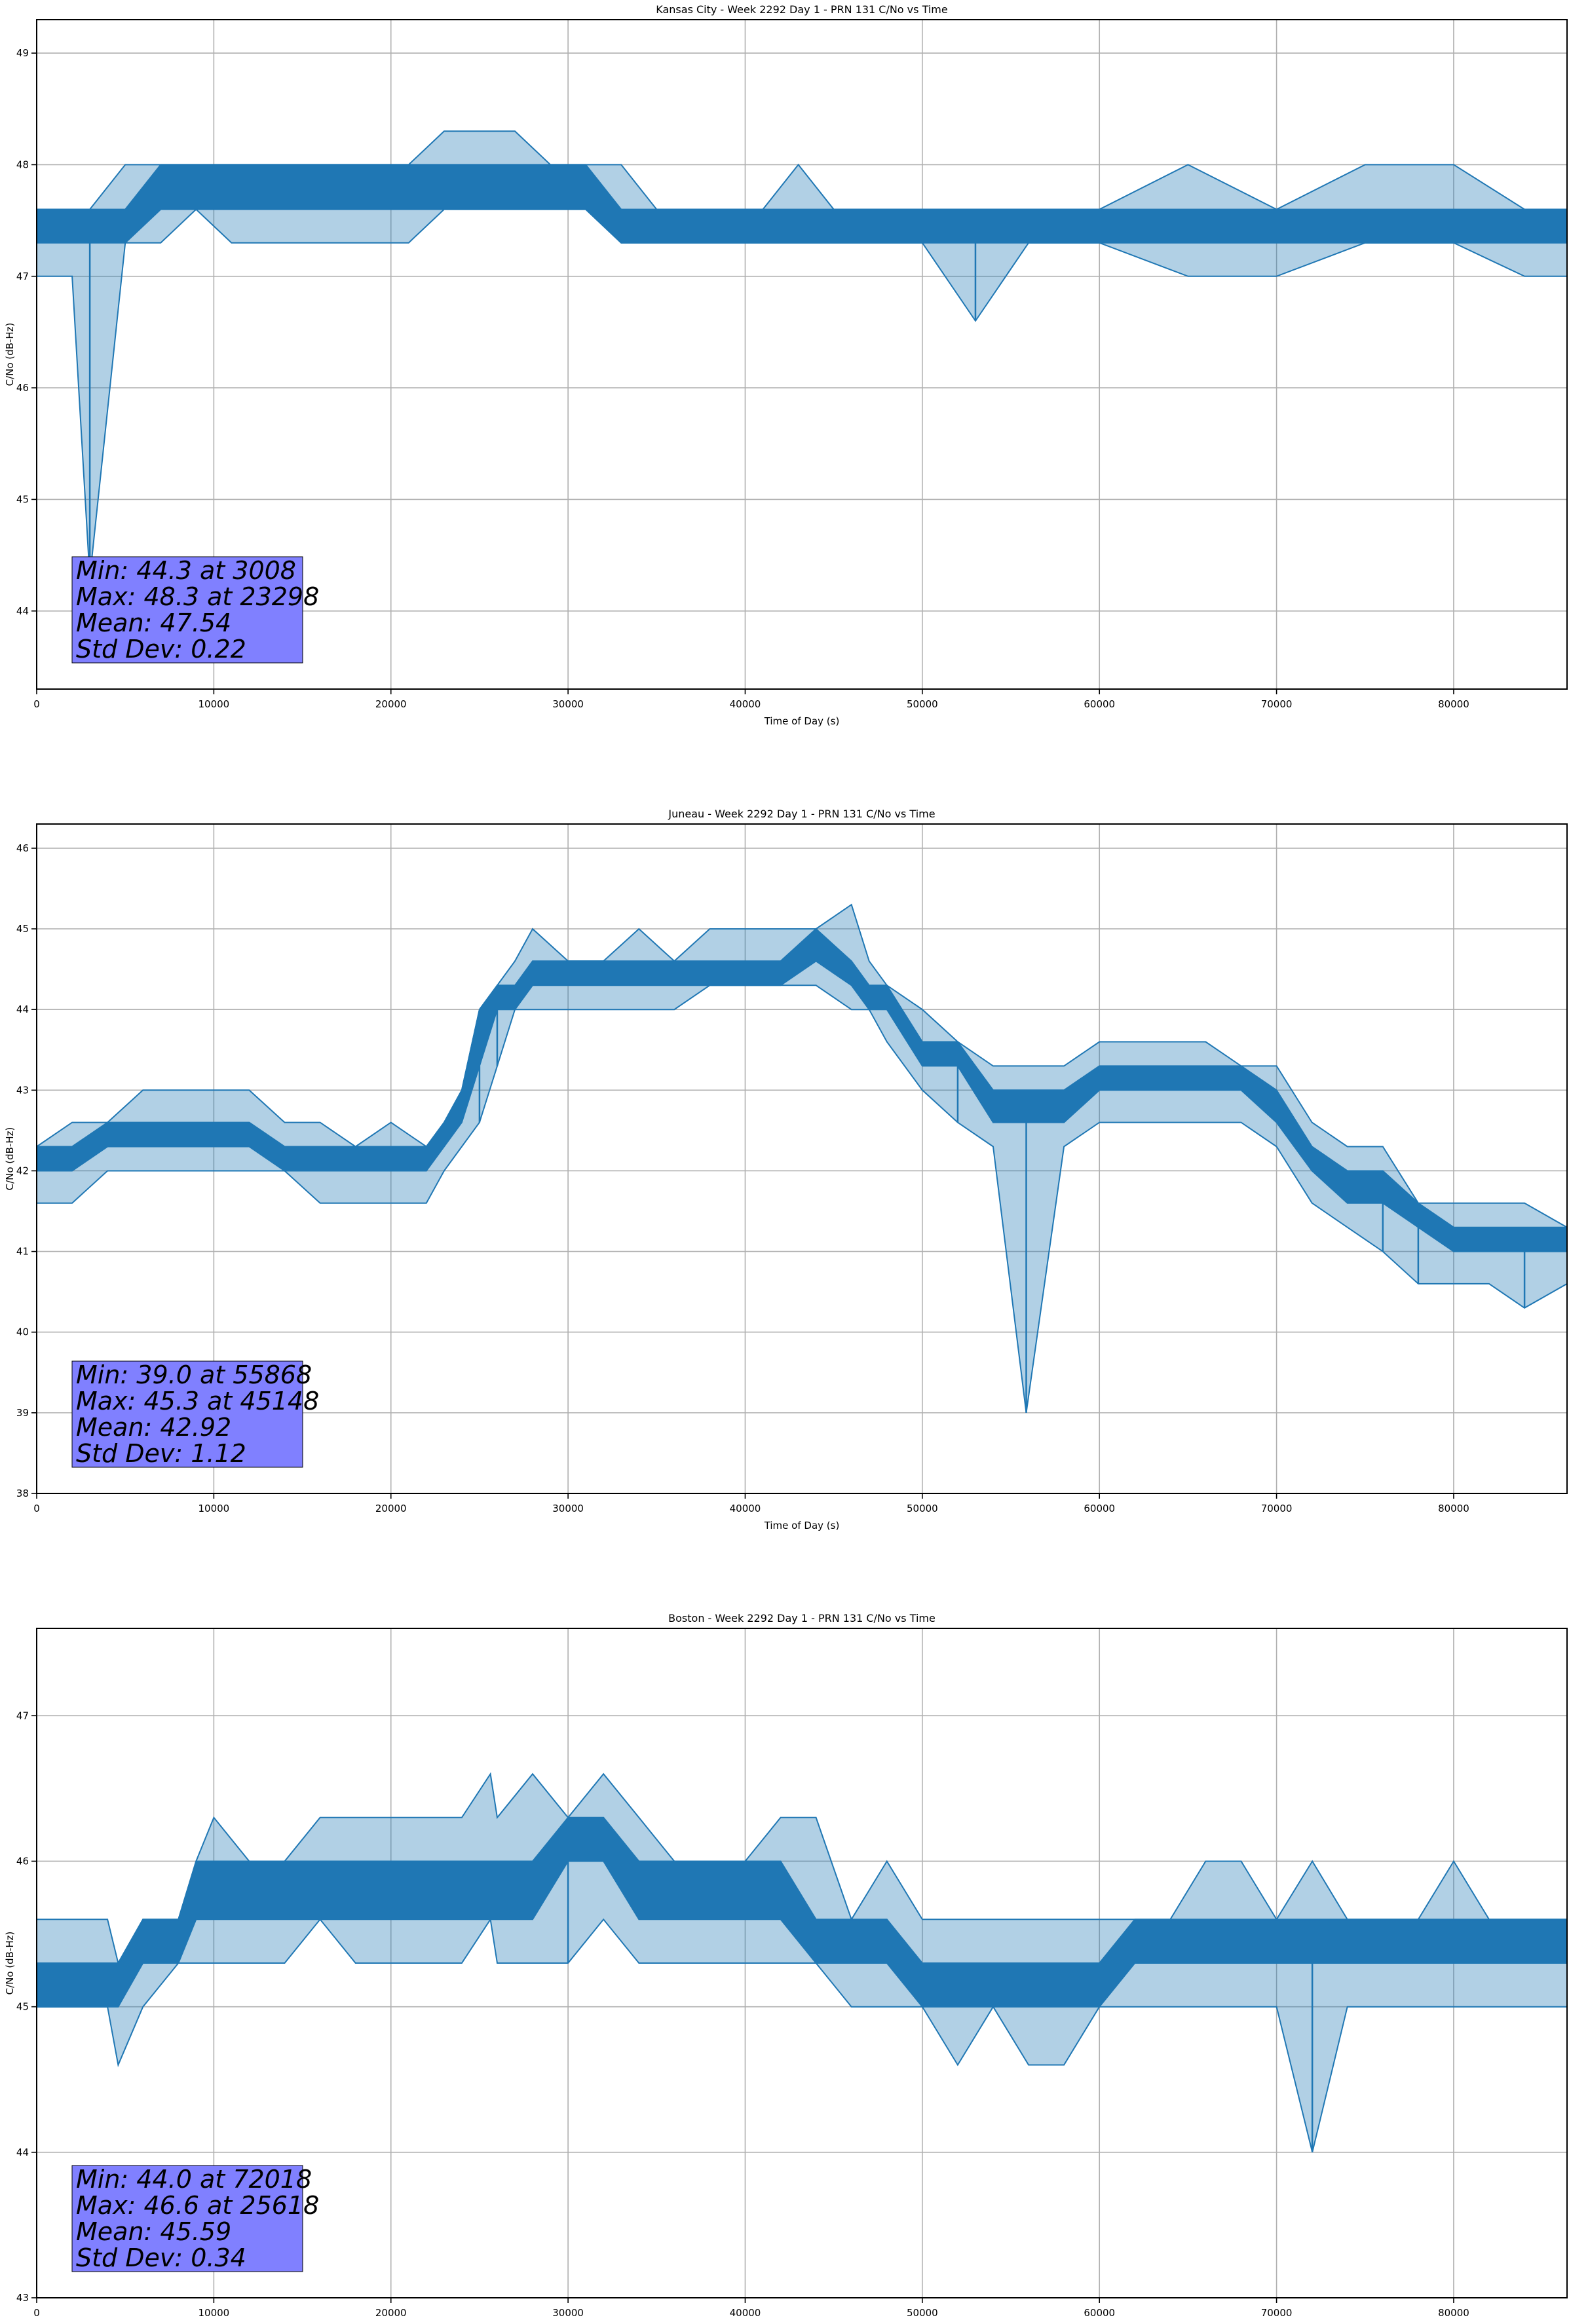 This screenshot has width=1569, height=2324. What do you see at coordinates (22, 53) in the screenshot?
I see `y-tick-label: 49` at bounding box center [22, 53].